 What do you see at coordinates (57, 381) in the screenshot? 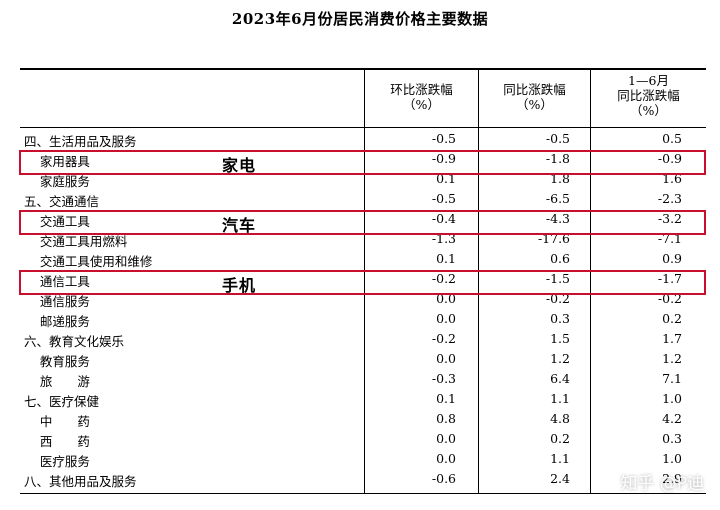
I see `row-label: 旅 游` at bounding box center [57, 381].